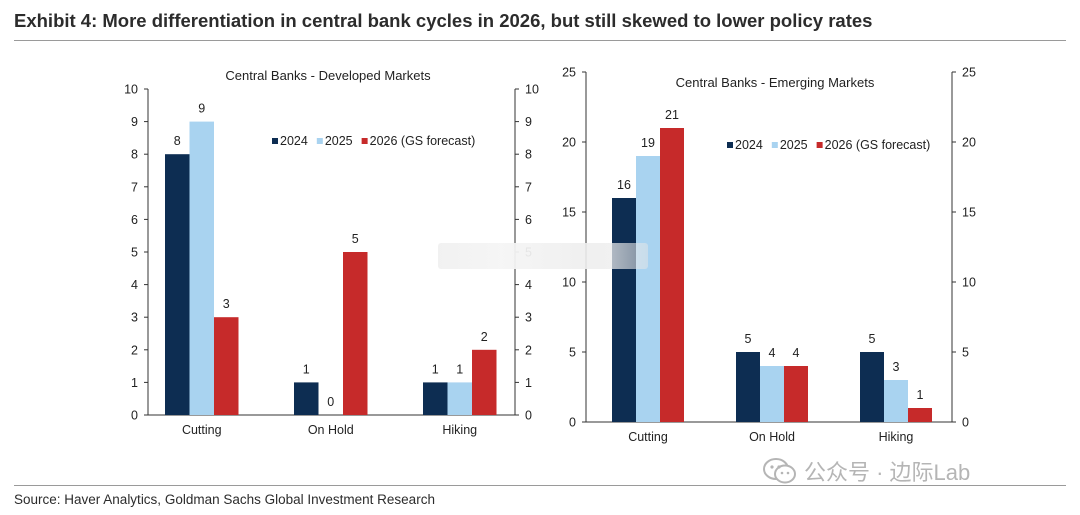  What do you see at coordinates (569, 213) in the screenshot?
I see `y-tick-label-left: 15` at bounding box center [569, 213].